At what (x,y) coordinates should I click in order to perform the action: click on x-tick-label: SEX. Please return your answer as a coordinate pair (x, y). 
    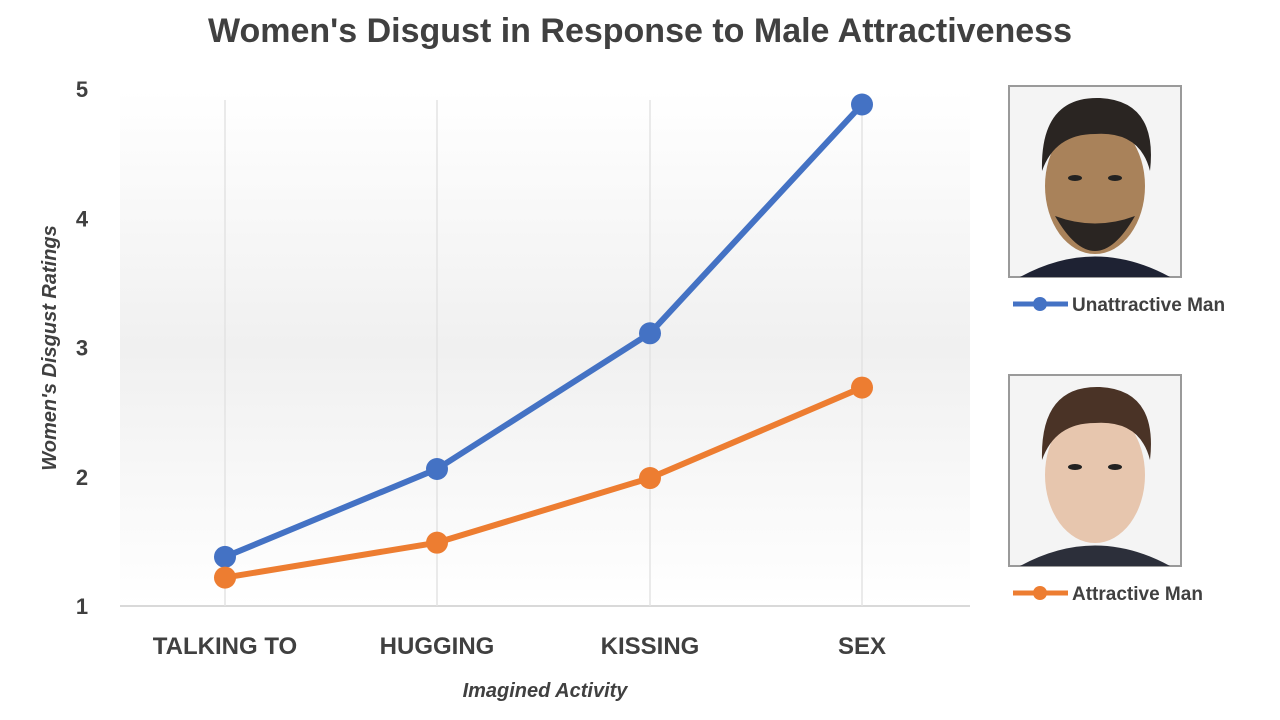
    Looking at the image, I should click on (862, 646).